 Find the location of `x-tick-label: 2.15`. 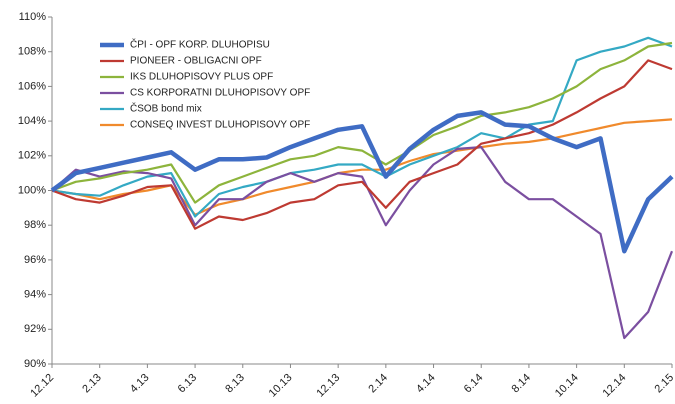

x-tick-label: 2.15 is located at coordinates (664, 384).